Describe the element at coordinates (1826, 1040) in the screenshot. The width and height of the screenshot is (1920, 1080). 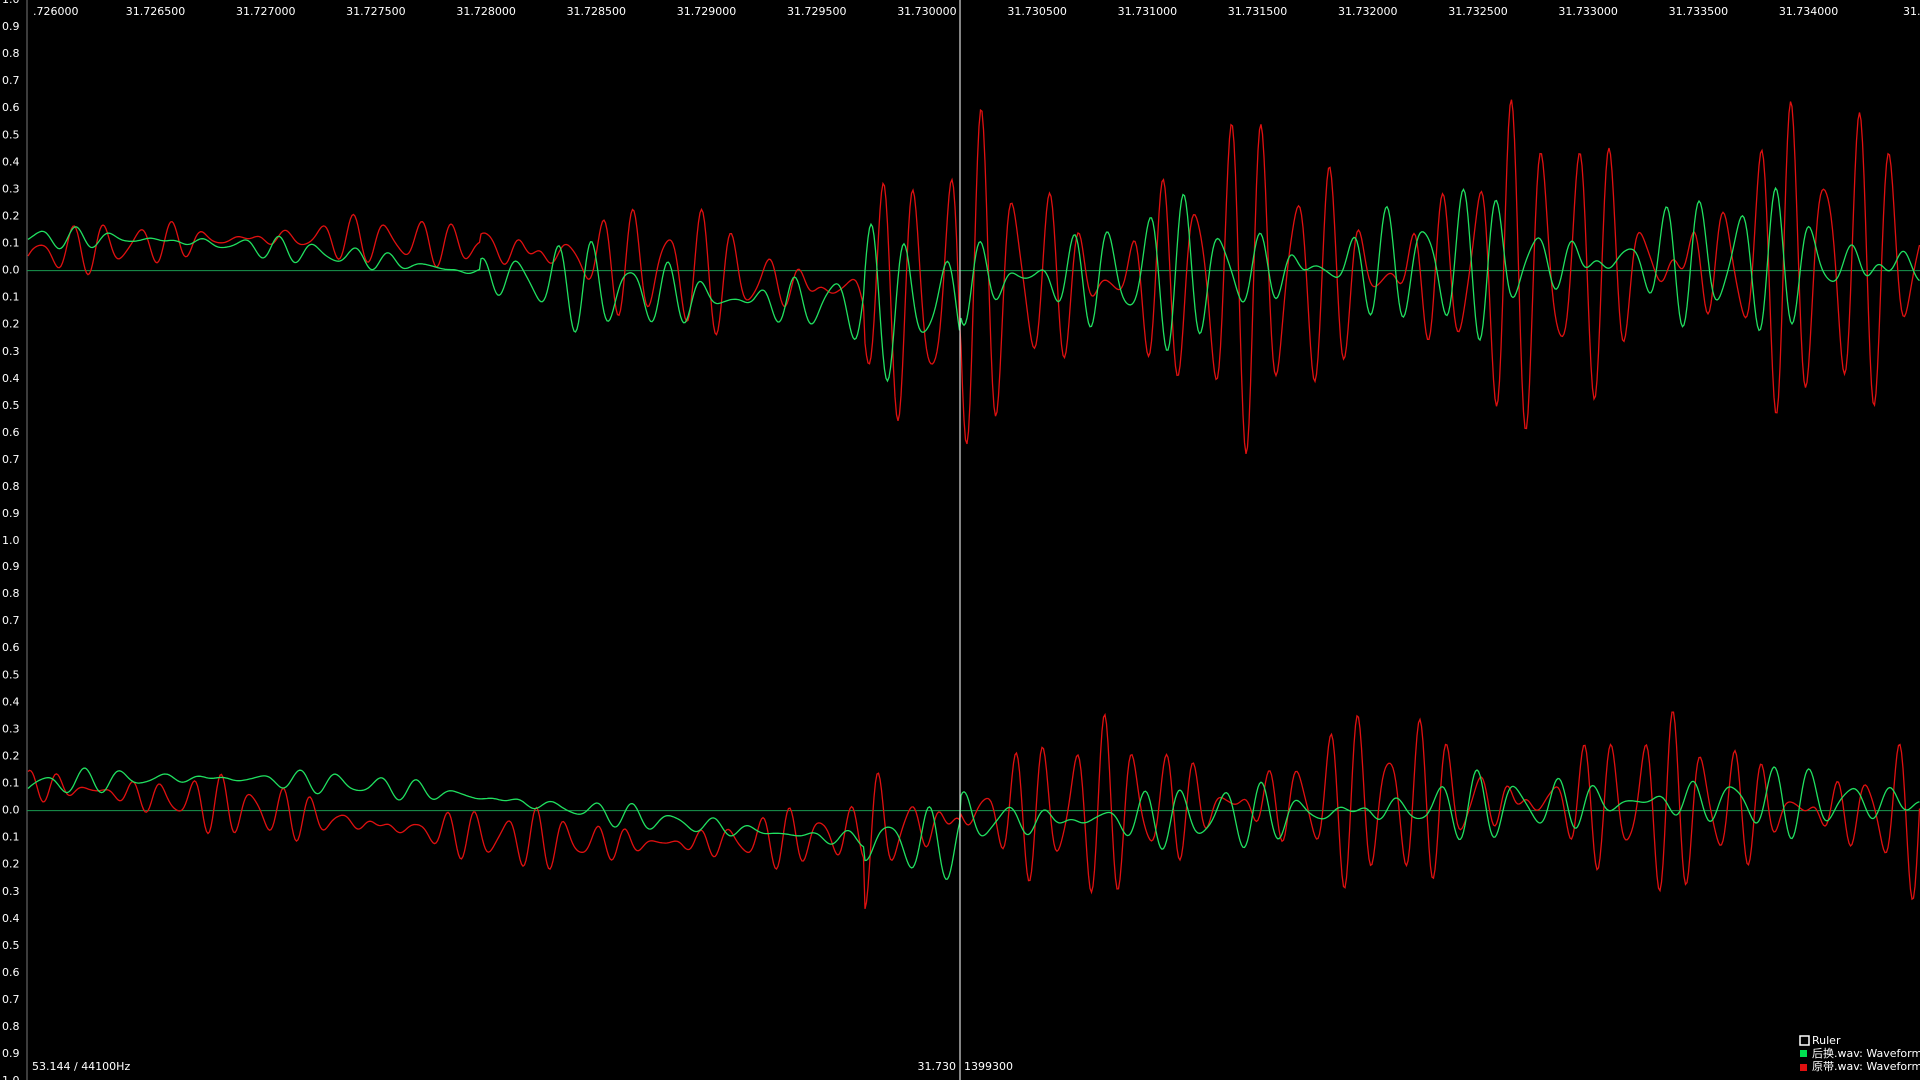
I see `legend-entry: Ruler` at that location.